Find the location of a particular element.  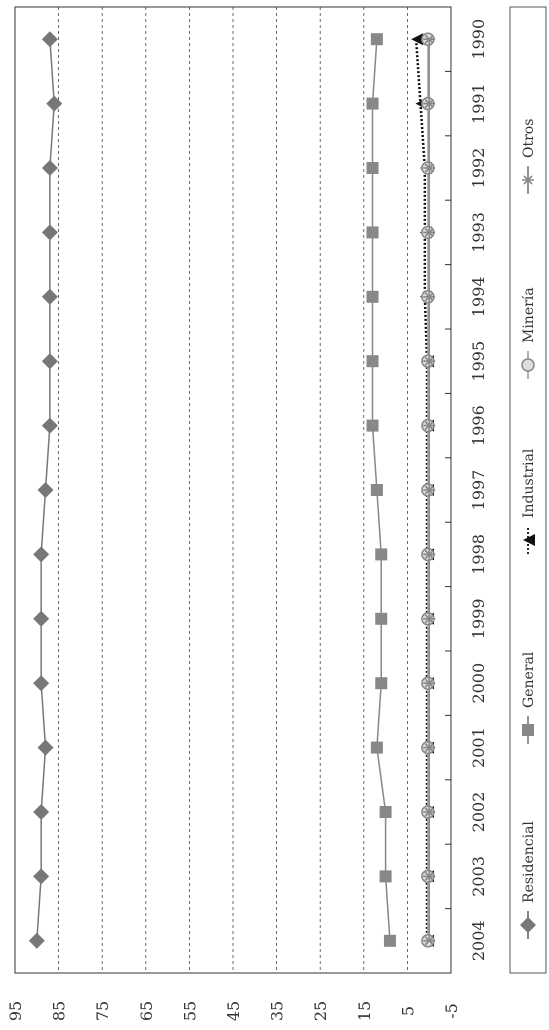

legend-label: Residencial is located at coordinates (529, 862).